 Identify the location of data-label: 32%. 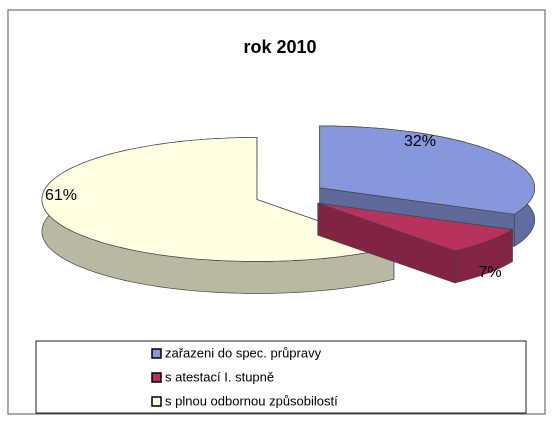
(420, 141).